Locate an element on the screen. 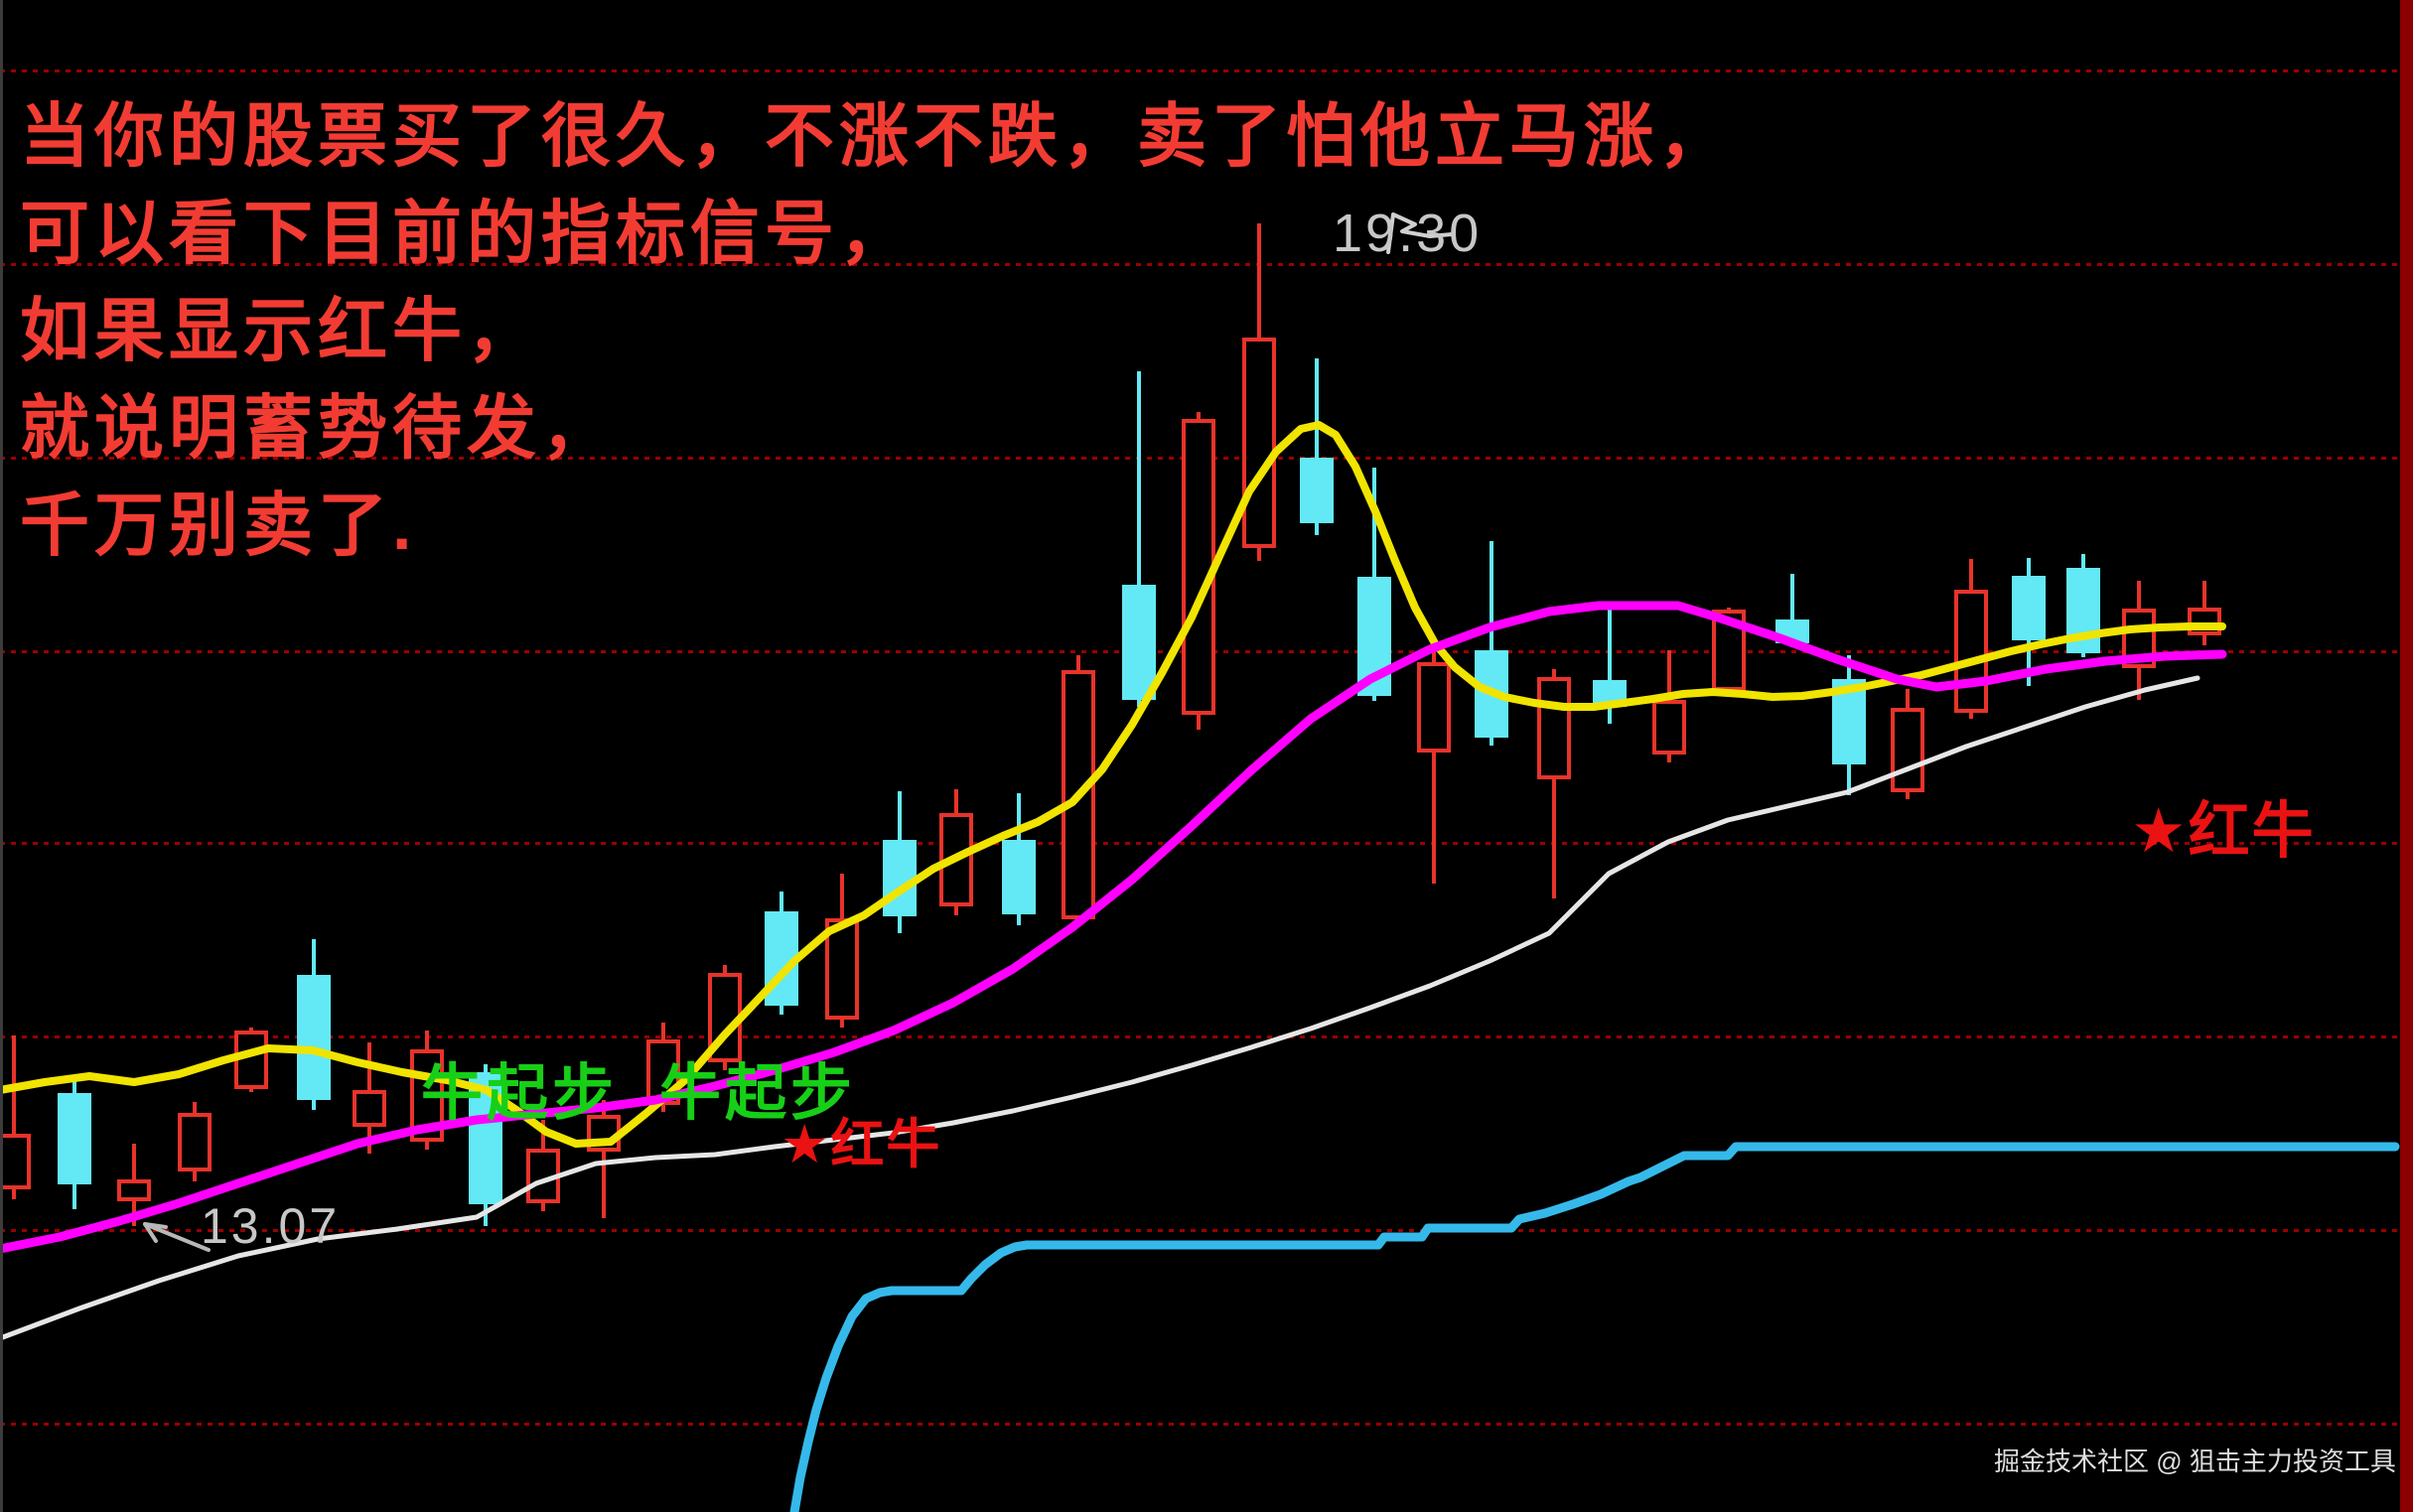 This screenshot has height=1512, width=2413. annotation-line: 就说明蓄势待发， is located at coordinates (318, 428).